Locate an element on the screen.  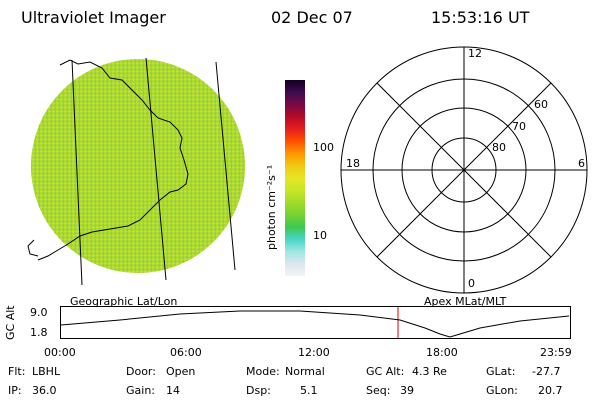
orbit-xtick-1800: 18:00 is located at coordinates (442, 352).